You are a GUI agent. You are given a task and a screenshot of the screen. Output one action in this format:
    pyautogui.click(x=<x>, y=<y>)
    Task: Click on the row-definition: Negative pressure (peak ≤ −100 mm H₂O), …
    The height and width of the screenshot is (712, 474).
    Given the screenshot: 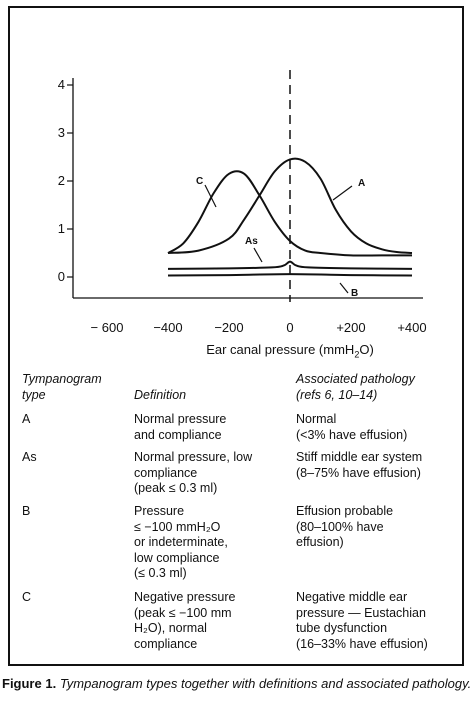 What is the action you would take?
    pyautogui.click(x=185, y=620)
    